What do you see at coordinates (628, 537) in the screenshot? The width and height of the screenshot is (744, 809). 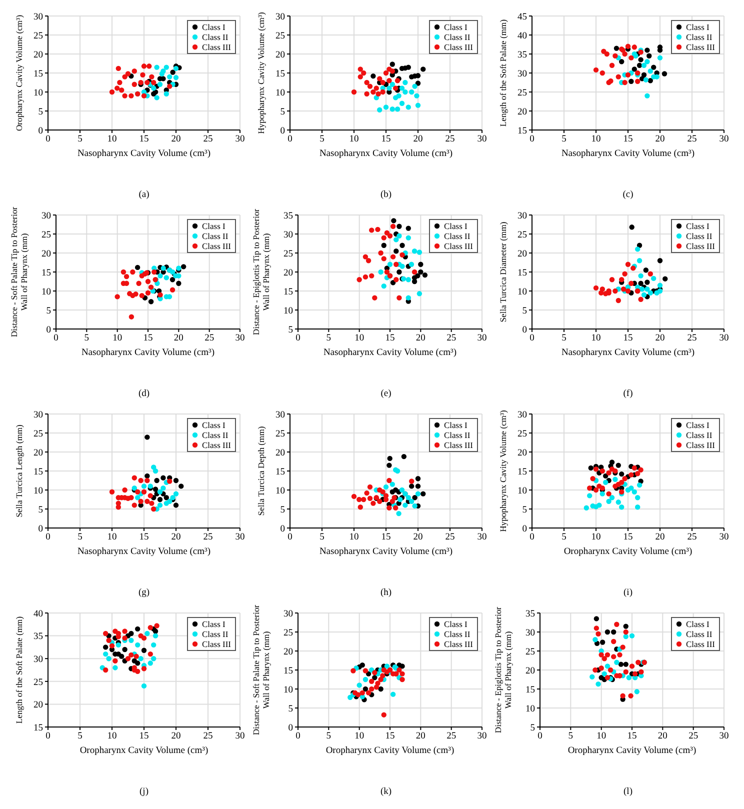 I see `x-tick-label: 15` at bounding box center [628, 537].